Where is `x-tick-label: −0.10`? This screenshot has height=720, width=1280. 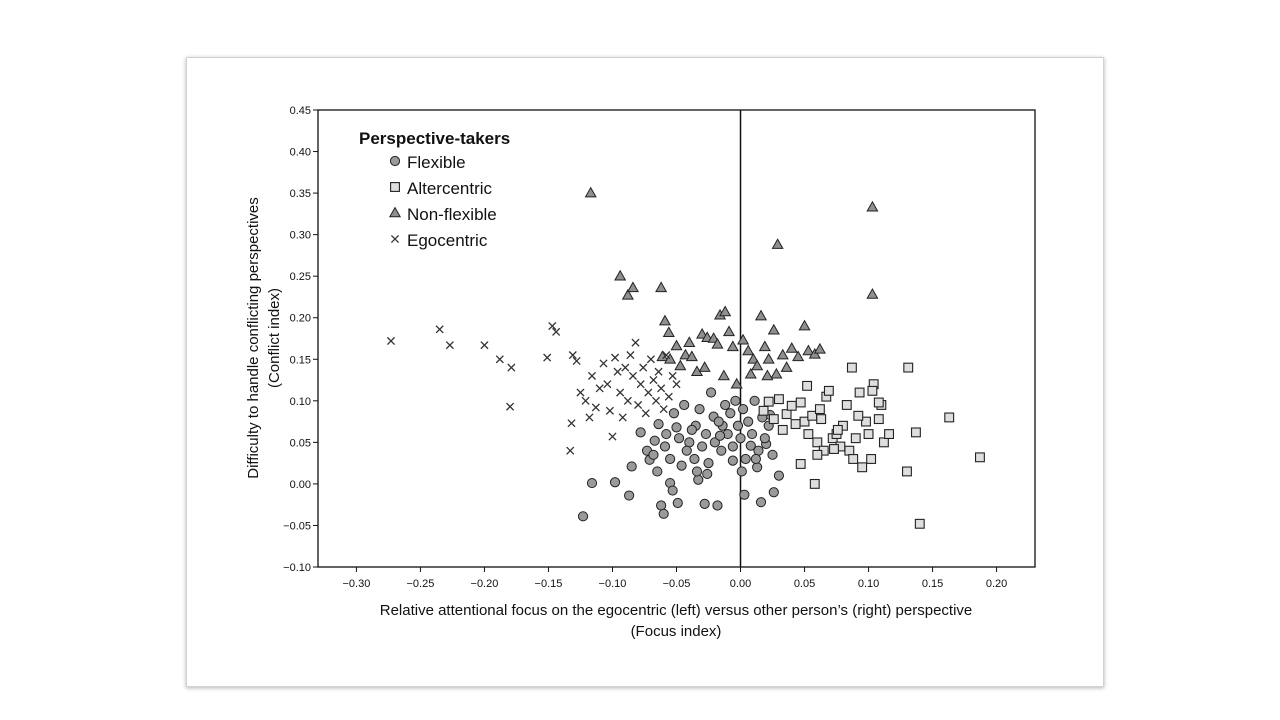 x-tick-label: −0.10 is located at coordinates (613, 584).